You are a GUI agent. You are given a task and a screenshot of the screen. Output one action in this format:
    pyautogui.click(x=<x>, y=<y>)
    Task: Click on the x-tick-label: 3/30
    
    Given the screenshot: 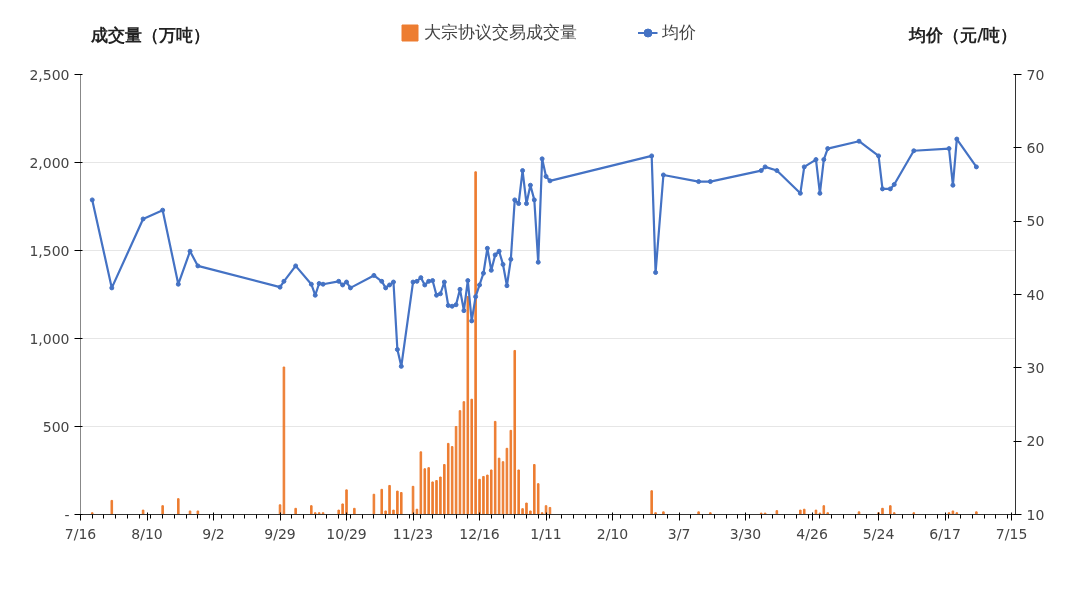 What is the action you would take?
    pyautogui.click(x=745, y=533)
    